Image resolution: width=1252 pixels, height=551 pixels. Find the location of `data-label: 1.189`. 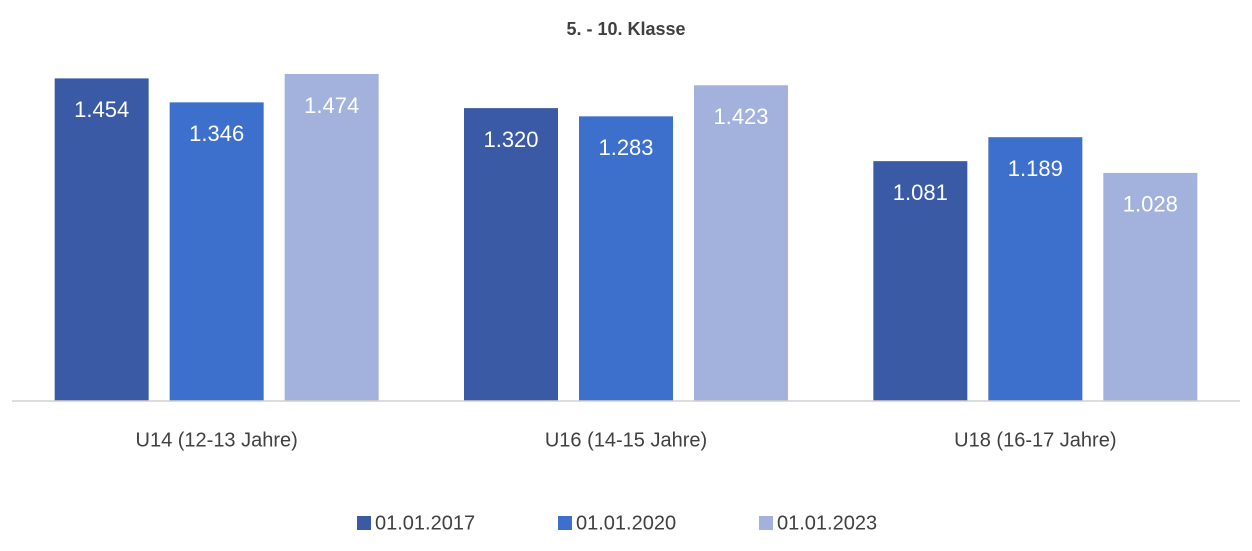

data-label: 1.189 is located at coordinates (1035, 168).